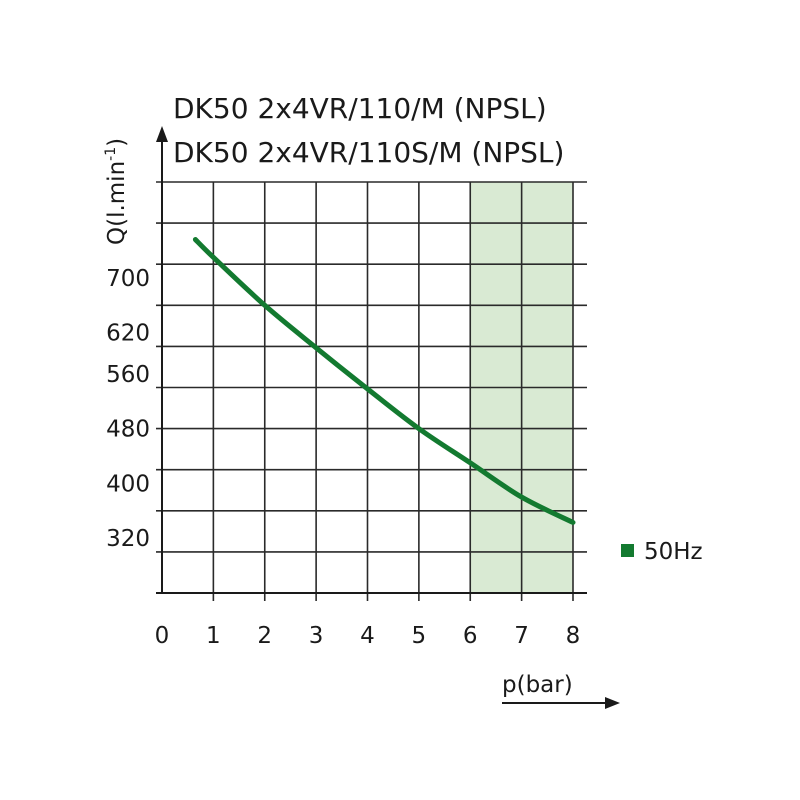  Describe the element at coordinates (627, 550) in the screenshot. I see `legend-swatch-50hz` at that location.